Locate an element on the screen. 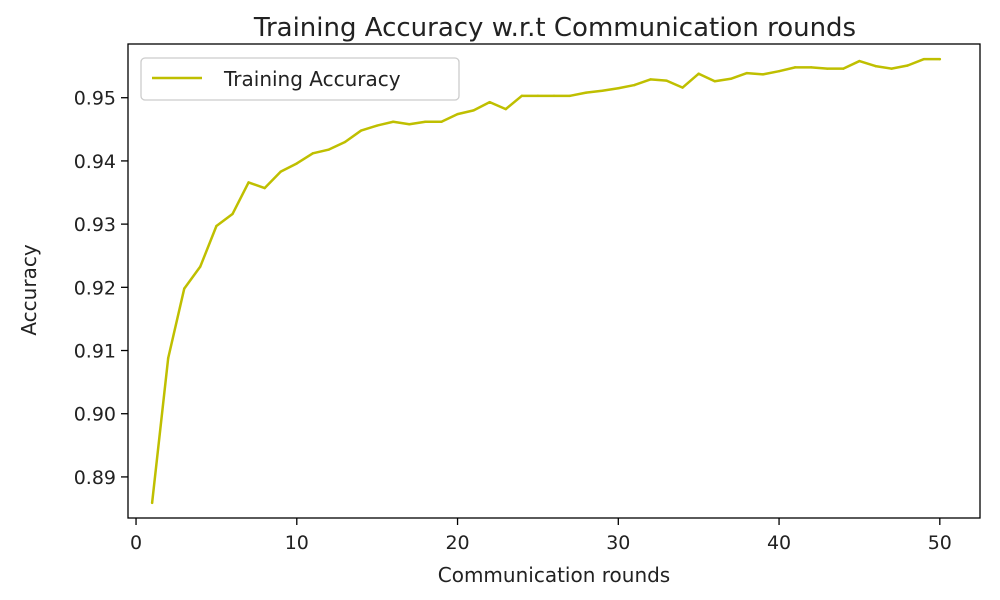 The height and width of the screenshot is (600, 1000). x-axis-ticks: 0 10 20 30 40 50 is located at coordinates (541, 536).